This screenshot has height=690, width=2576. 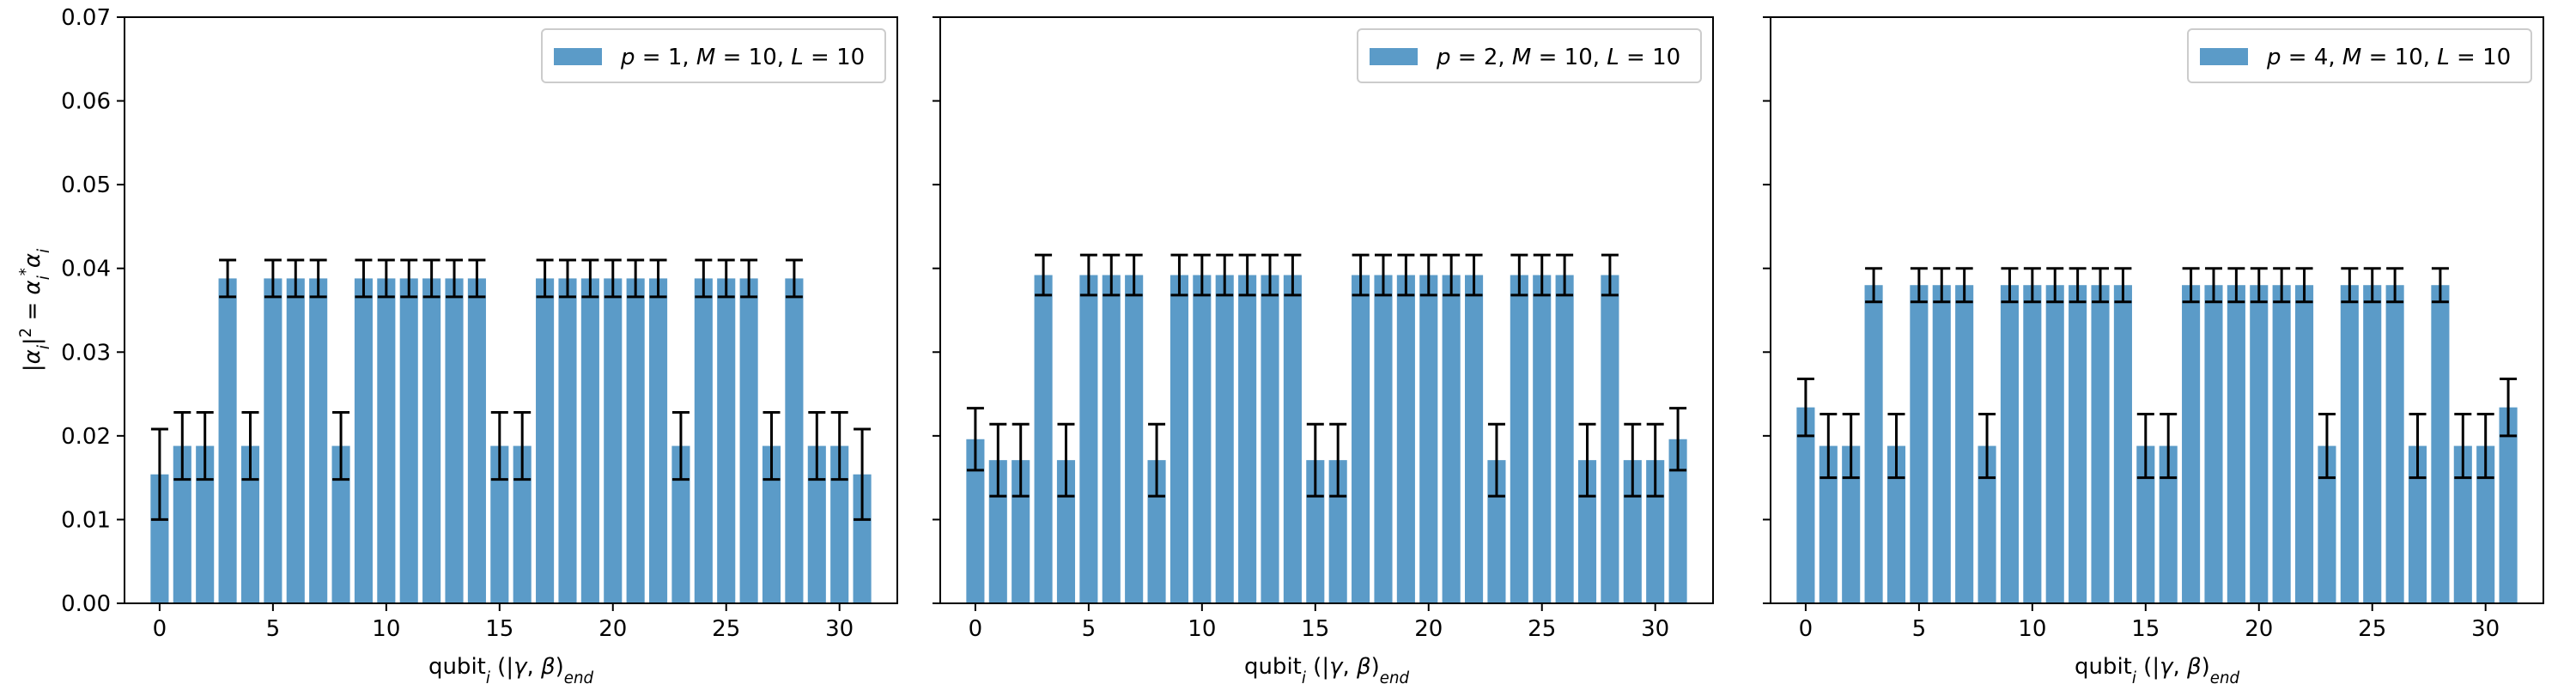 I want to click on legend: p = 1, M = 10, L = 10, so click(x=713, y=55).